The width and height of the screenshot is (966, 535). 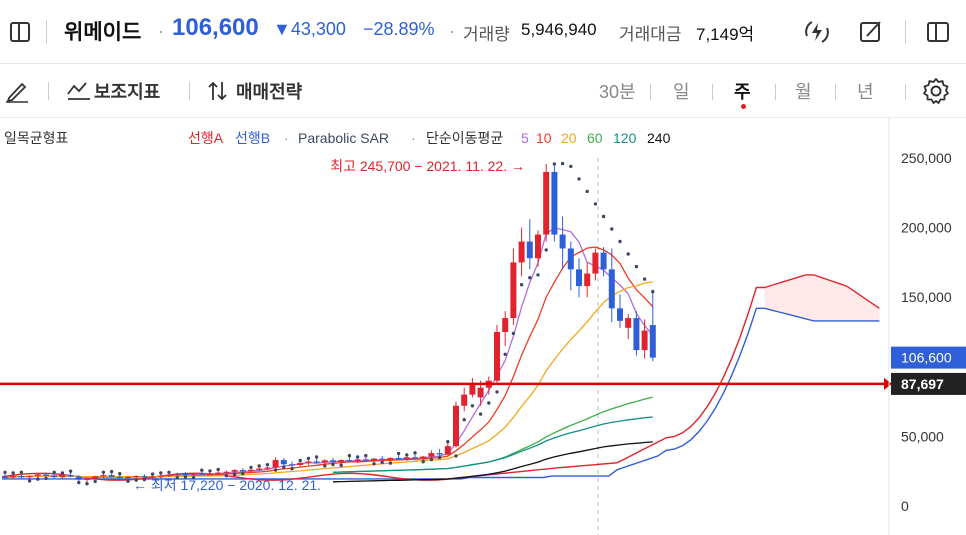 I want to click on current-price: 106,600, so click(x=215, y=27).